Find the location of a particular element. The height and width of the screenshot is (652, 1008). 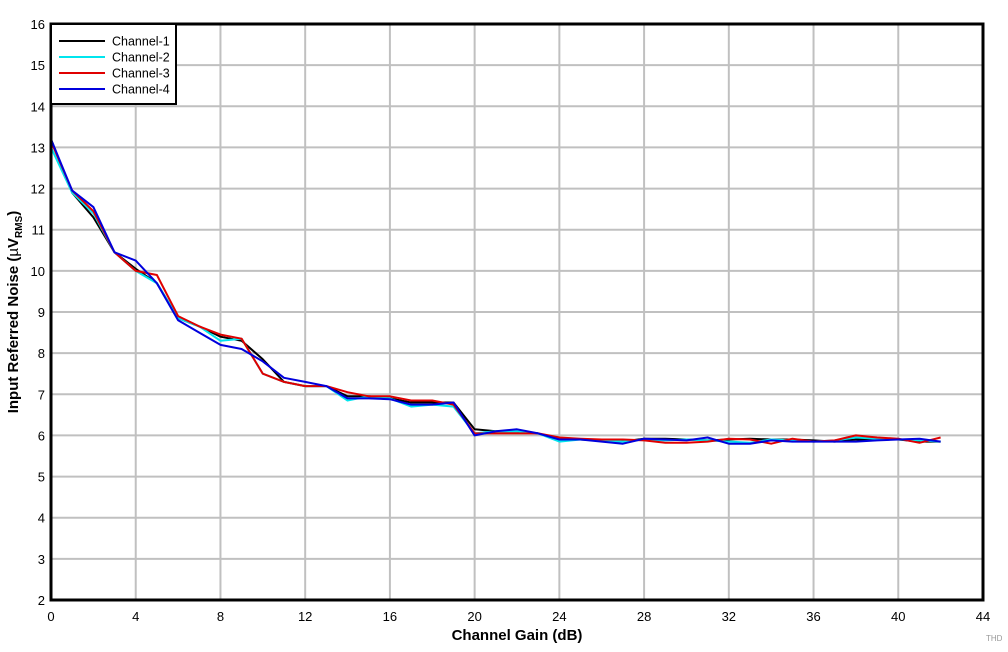

y-axis-ticks: 2 3 4 5 6 7 8 9 10 11 12 13 14 15 16 is located at coordinates (38, 312).